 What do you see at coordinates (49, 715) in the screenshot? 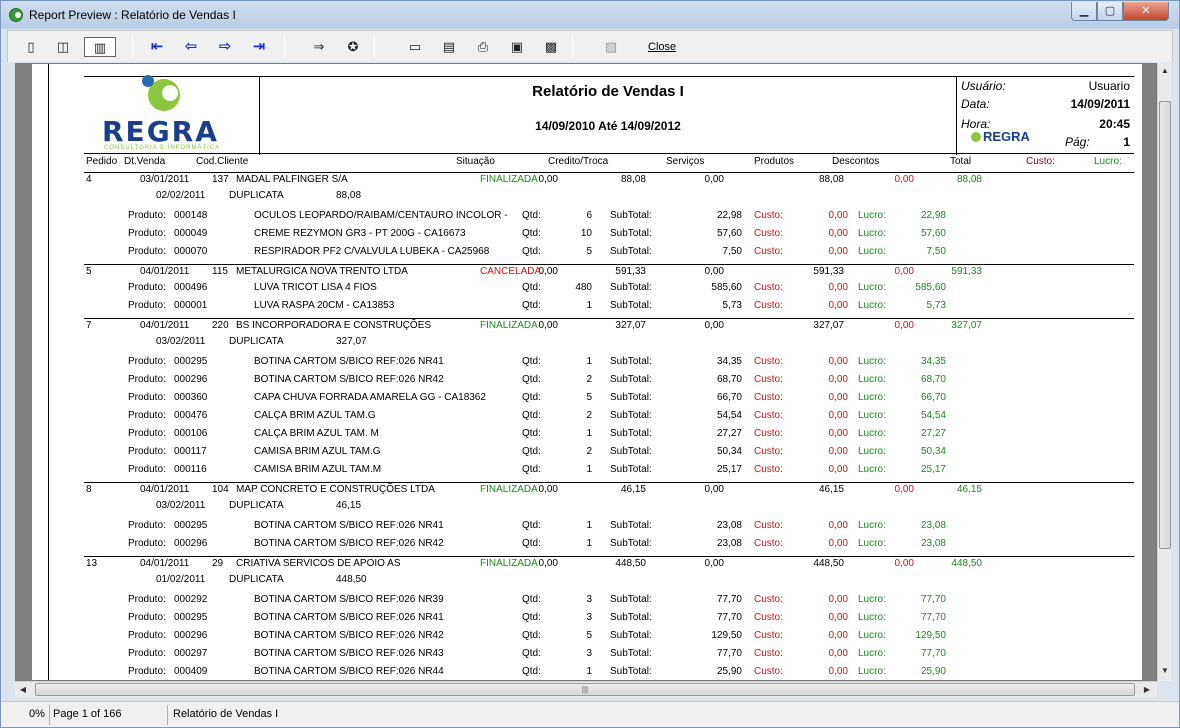
I see `status-separator` at bounding box center [49, 715].